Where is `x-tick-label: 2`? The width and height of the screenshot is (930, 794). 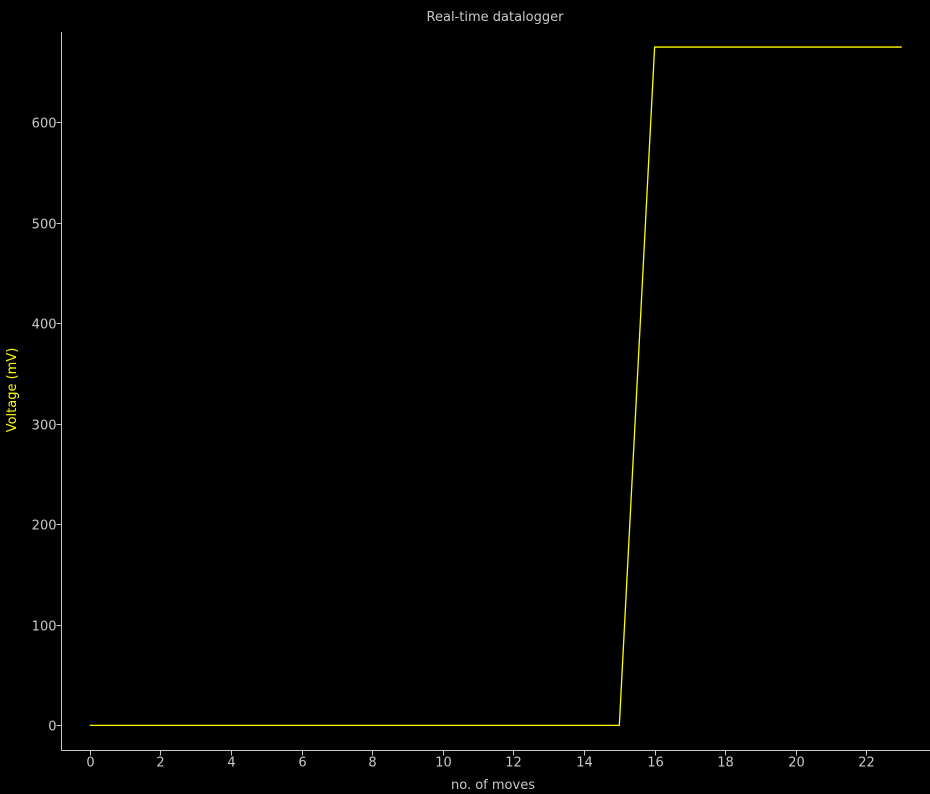 x-tick-label: 2 is located at coordinates (160, 763).